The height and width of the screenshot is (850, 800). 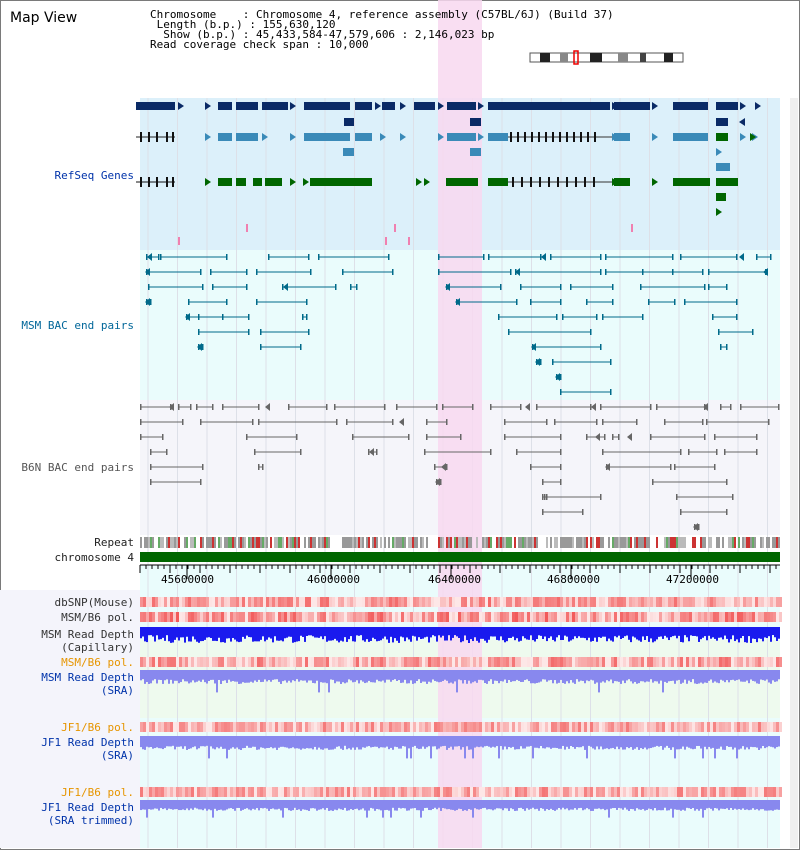 I want to click on msm-b6-pol-label: MSM/B6 pol., so click(x=97, y=617).